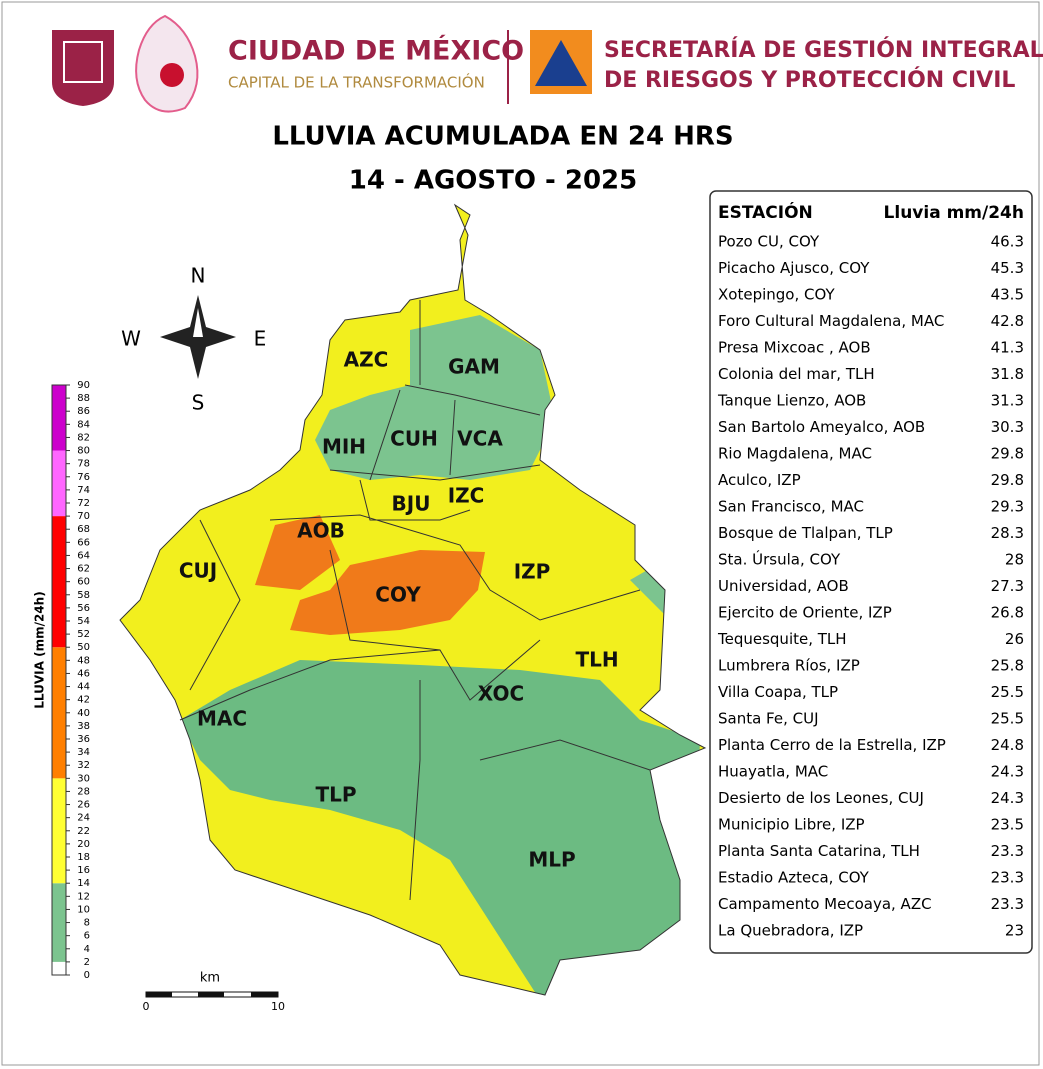  Describe the element at coordinates (83, 608) in the screenshot. I see `legend-tick-label: 56` at that location.